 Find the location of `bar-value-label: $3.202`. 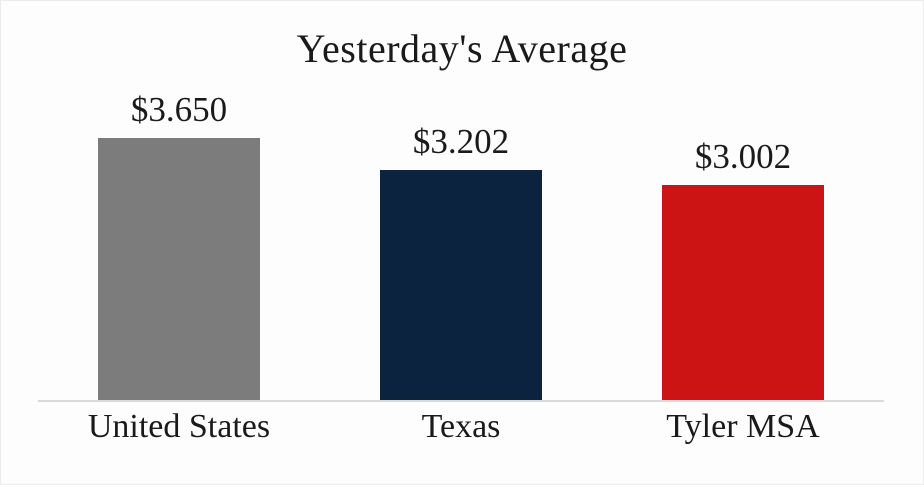

bar-value-label: $3.202 is located at coordinates (461, 141).